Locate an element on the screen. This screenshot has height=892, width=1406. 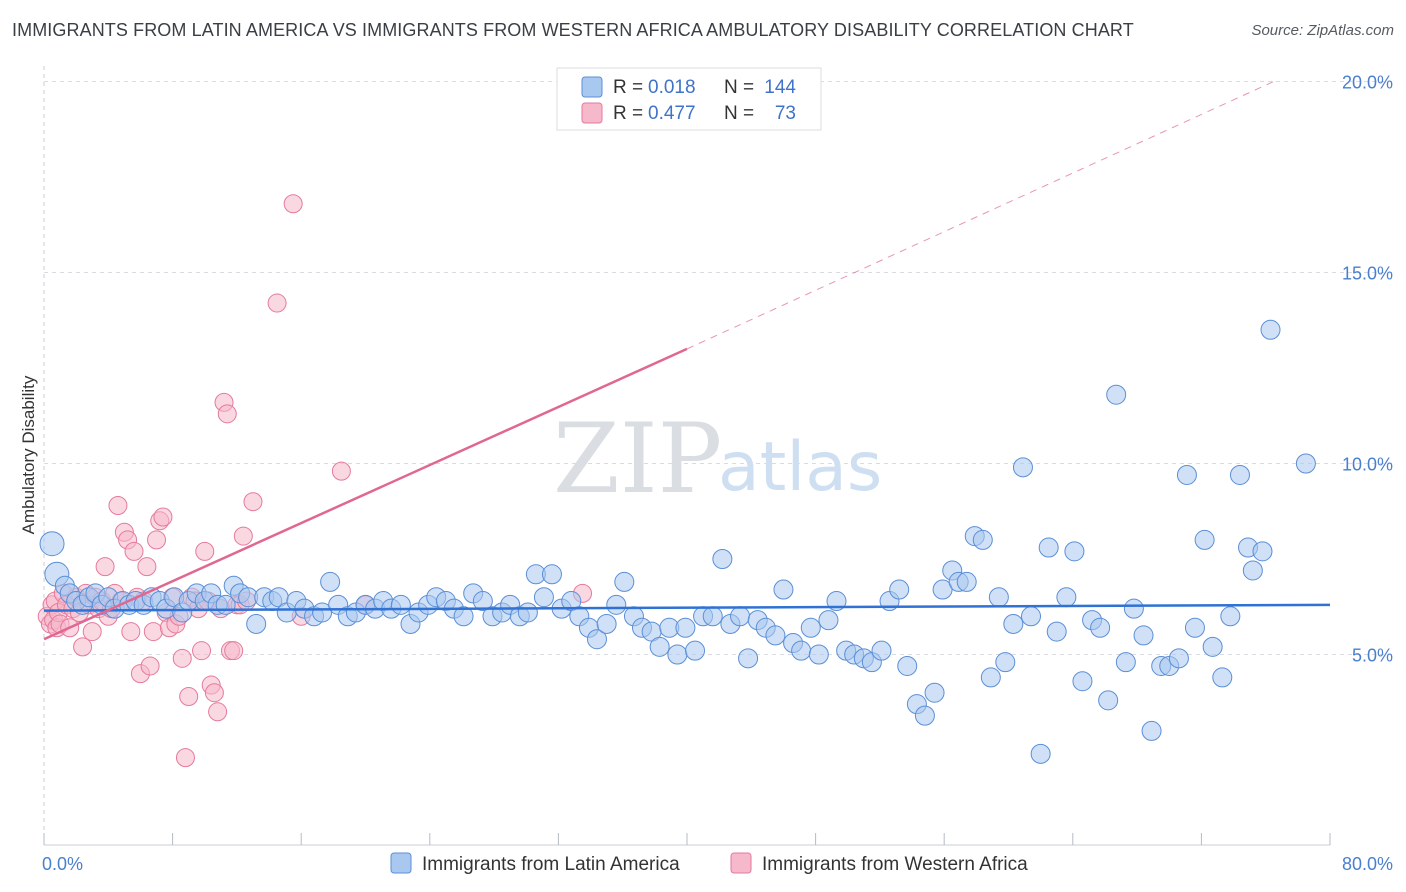
y-tick-label: 10.0% is located at coordinates (1367, 465).